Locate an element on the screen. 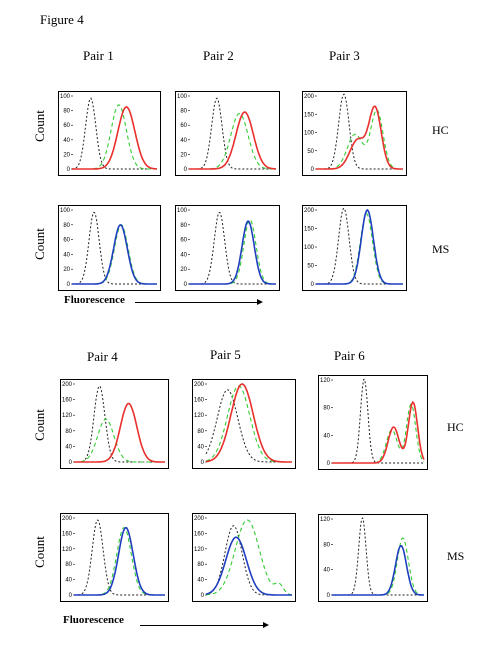 This screenshot has width=500, height=667. histogram-panel-pair1-hc: 0 20 40 60 80 100 is located at coordinates (109, 133).